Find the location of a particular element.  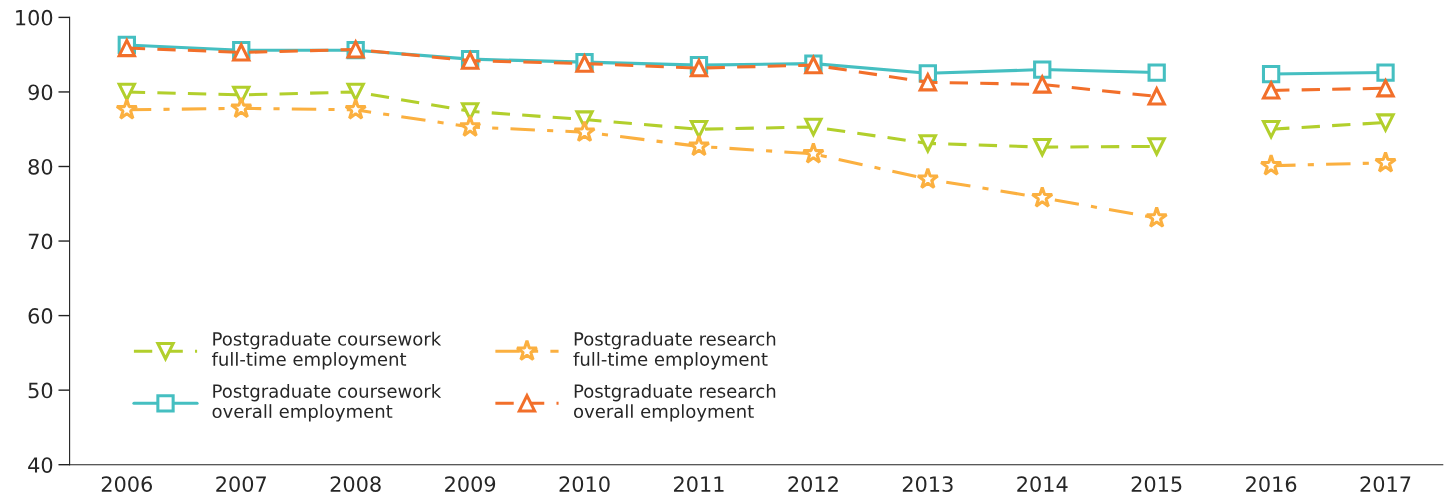

legend-label: Postgraduate research overall employment is located at coordinates (675, 402).